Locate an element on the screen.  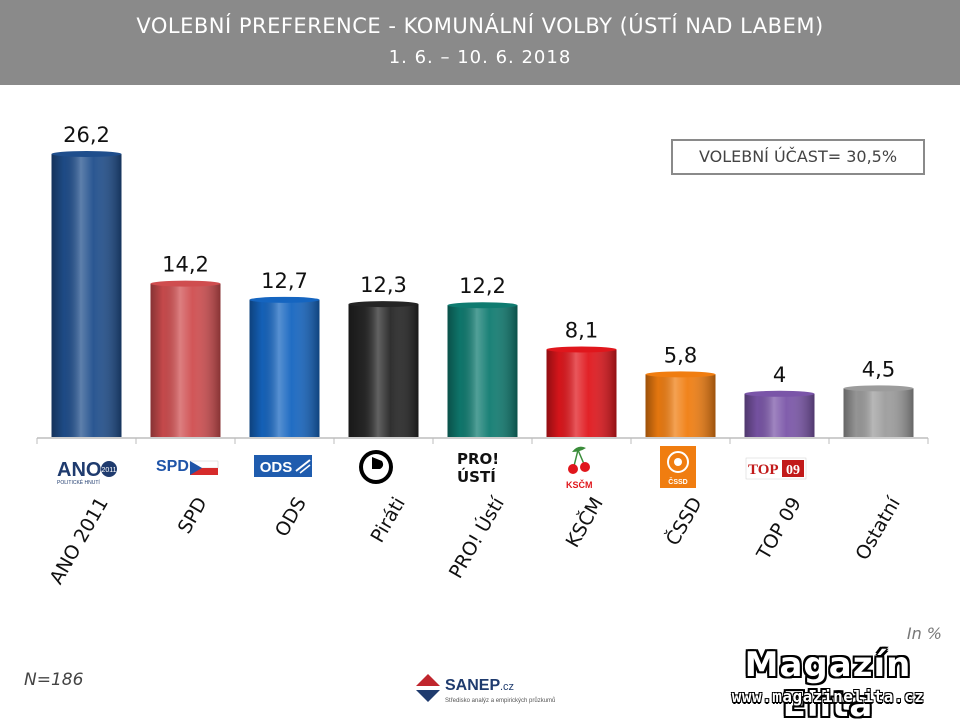
category-label: KSČM is located at coordinates (584, 522).